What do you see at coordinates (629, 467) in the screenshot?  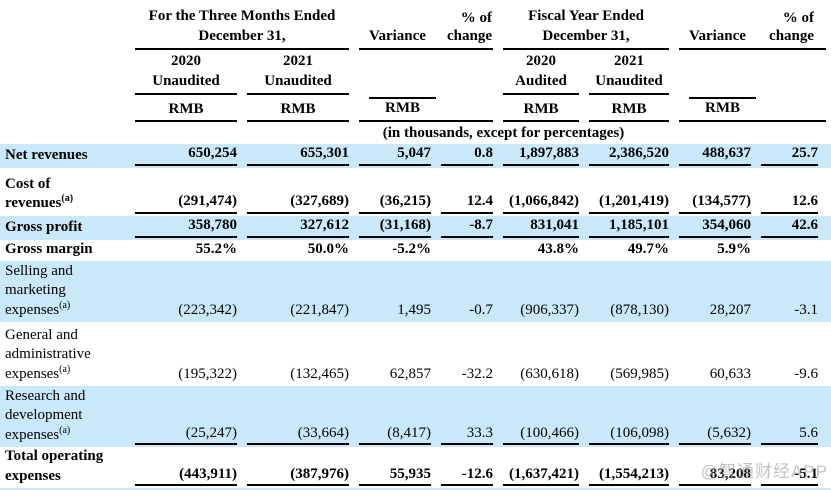 I see `value-cell: (1,554,213)` at bounding box center [629, 467].